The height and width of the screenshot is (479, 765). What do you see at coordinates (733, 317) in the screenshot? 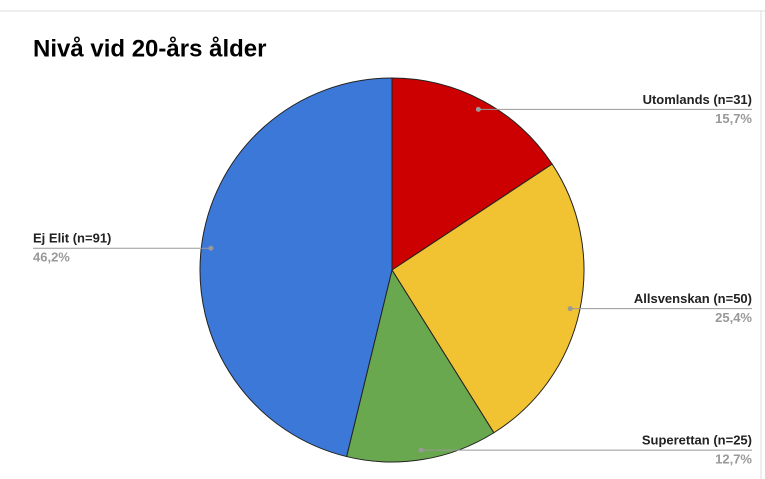
I see `slice-percent: 25,4%` at bounding box center [733, 317].